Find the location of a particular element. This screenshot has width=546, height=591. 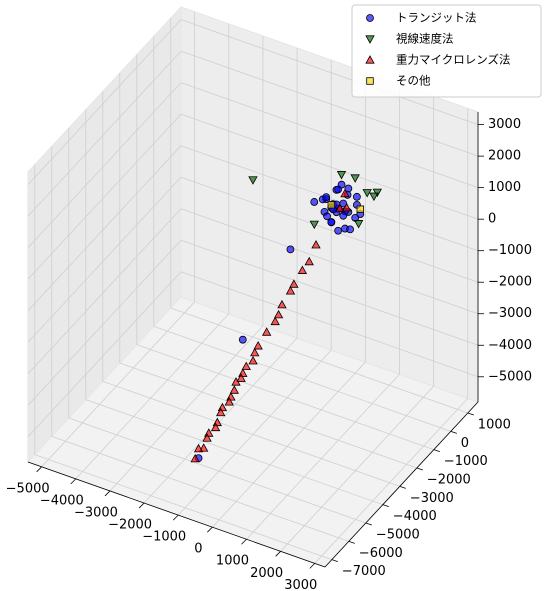

x-tick-label: −5000 is located at coordinates (28, 488).